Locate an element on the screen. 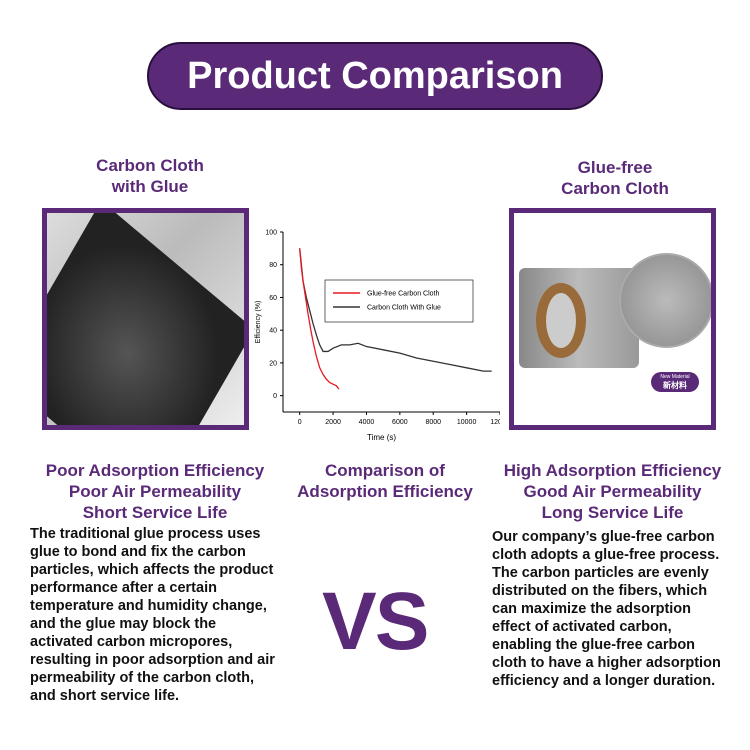 This screenshot has width=750, height=750. new-material-badge: New Material 新材料 is located at coordinates (675, 382).